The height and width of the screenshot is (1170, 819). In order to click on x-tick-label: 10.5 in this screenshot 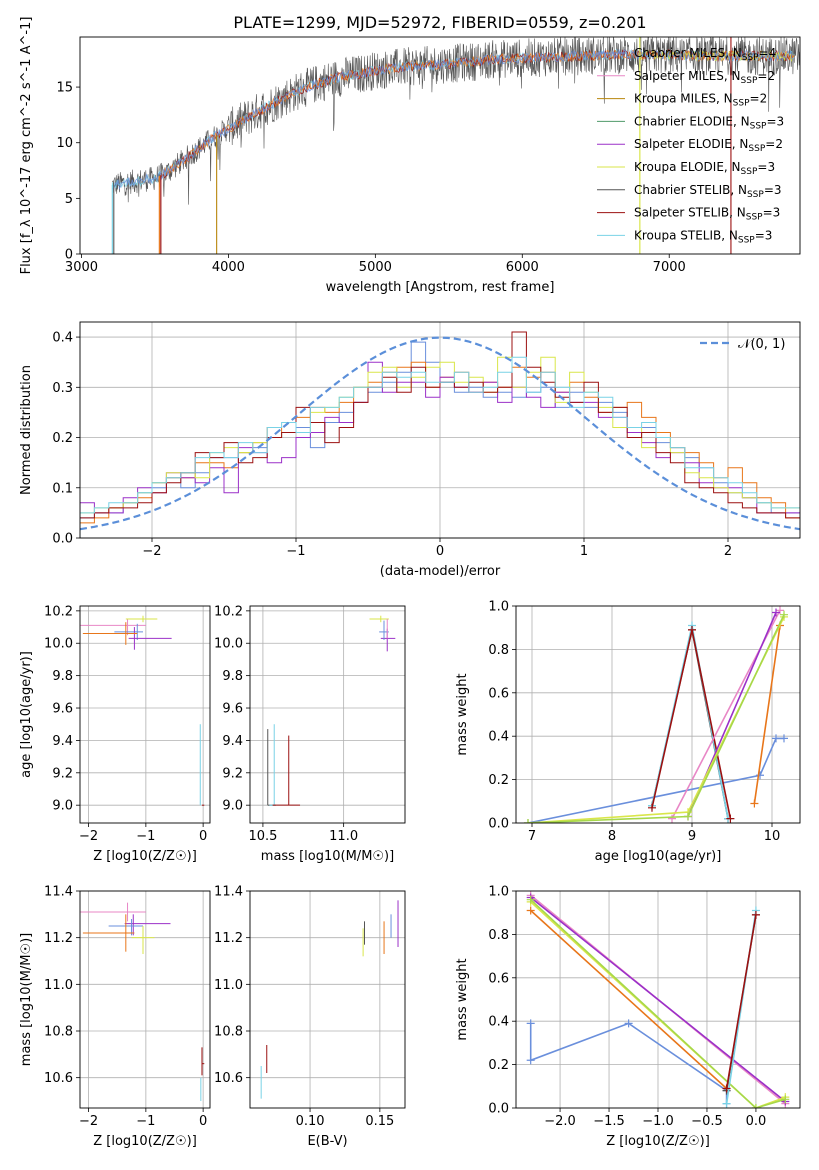, I will do `click(262, 836)`.